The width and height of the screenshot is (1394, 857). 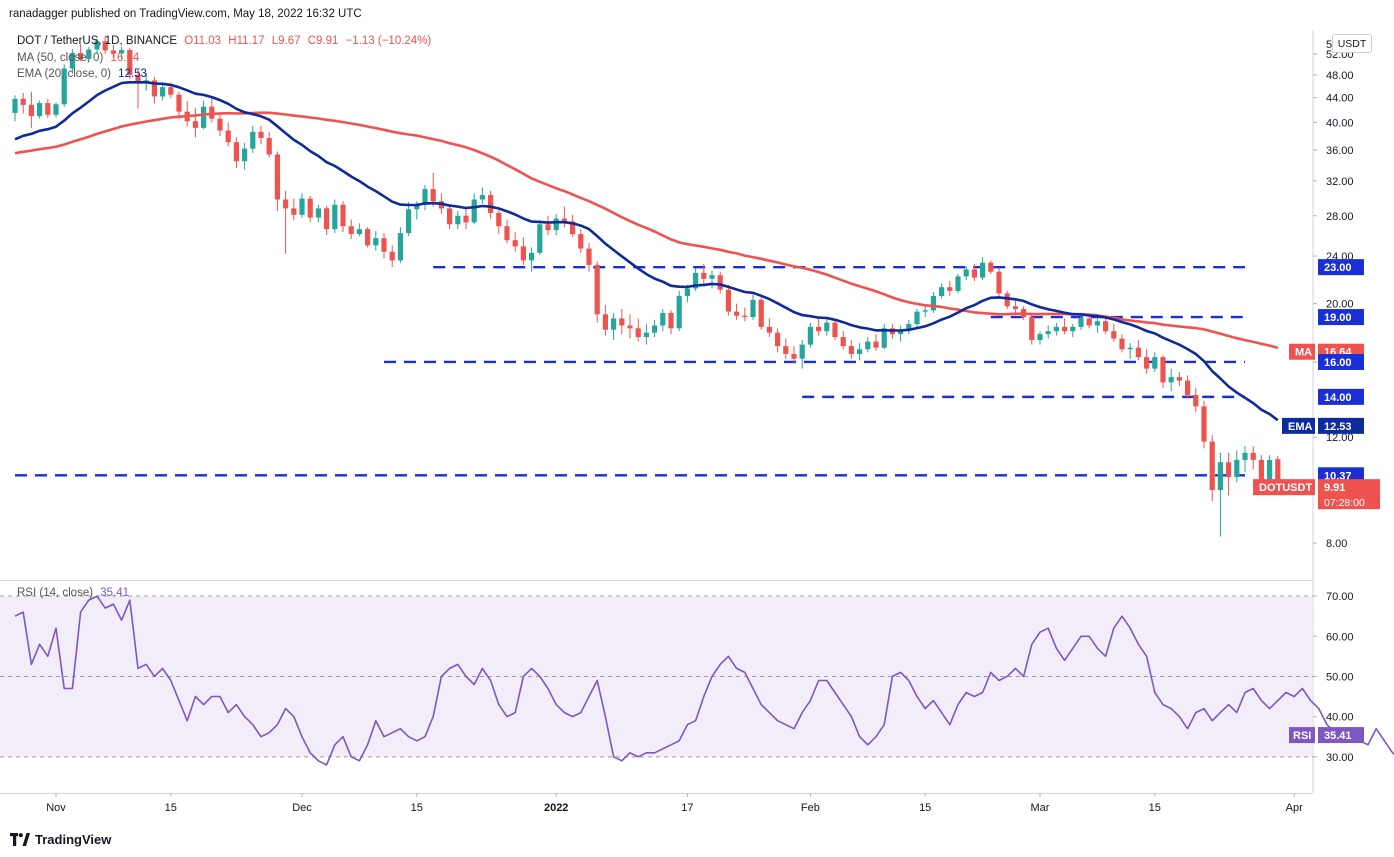 What do you see at coordinates (55, 593) in the screenshot?
I see `rsi-legend-label: RSI (14, close)` at bounding box center [55, 593].